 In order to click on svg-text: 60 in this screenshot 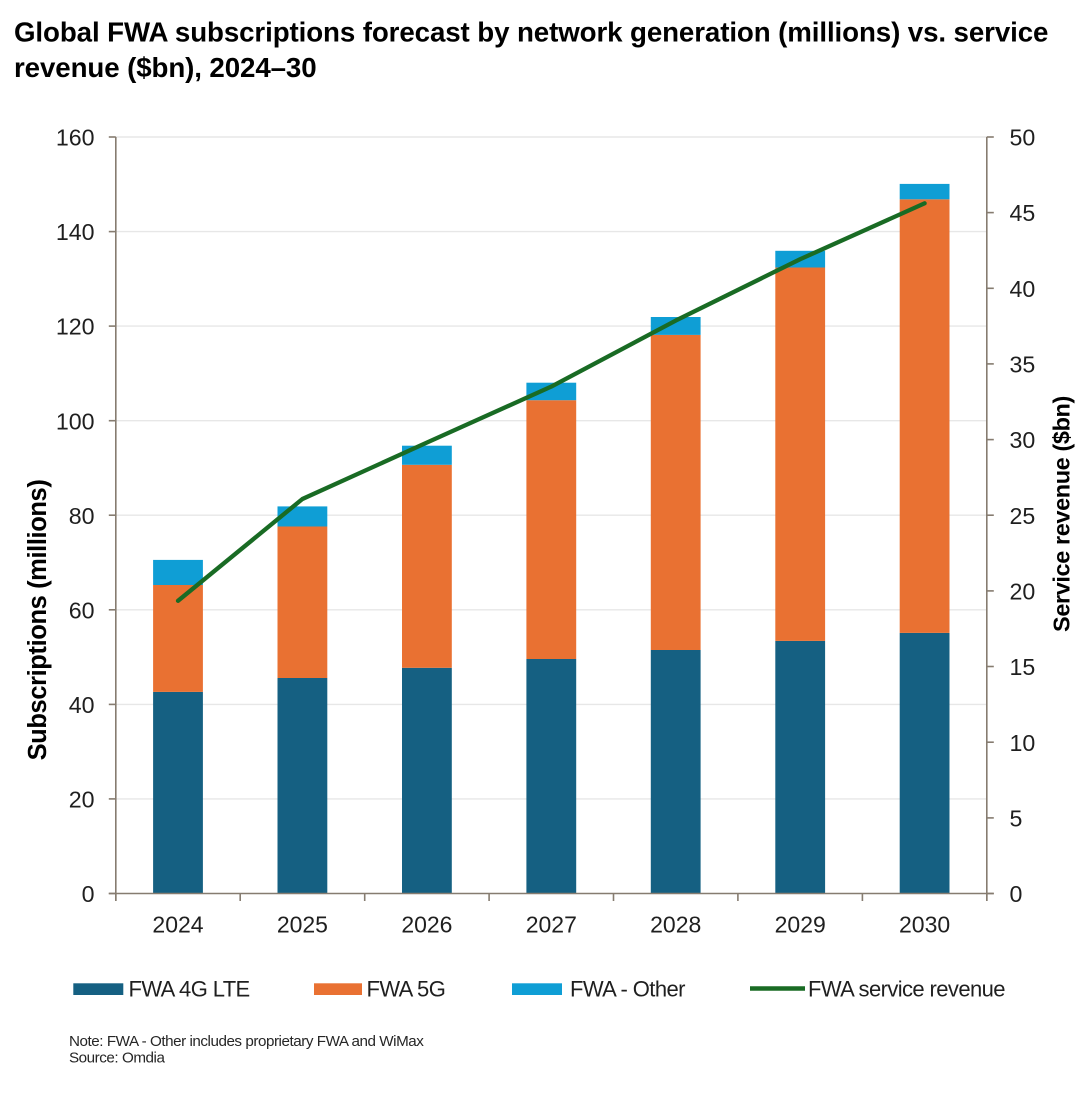, I will do `click(82, 610)`.